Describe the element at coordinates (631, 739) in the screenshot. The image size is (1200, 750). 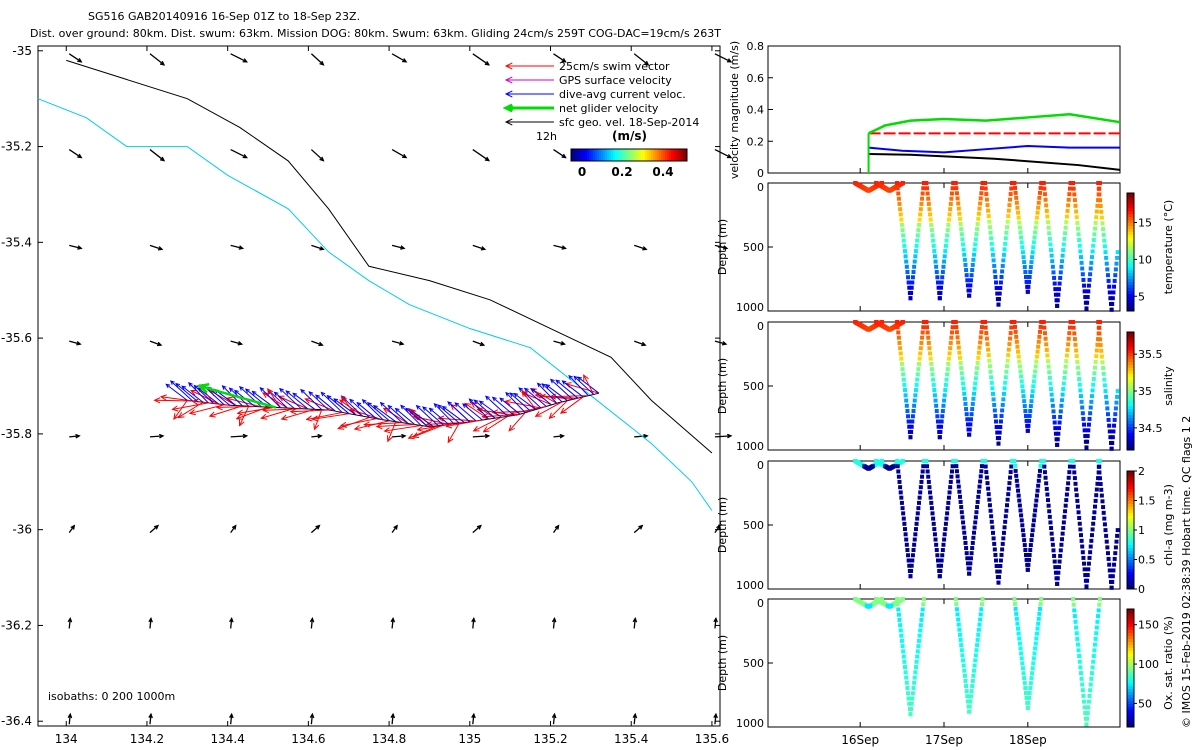
I see `map-x-tick-label: 135.4` at that location.